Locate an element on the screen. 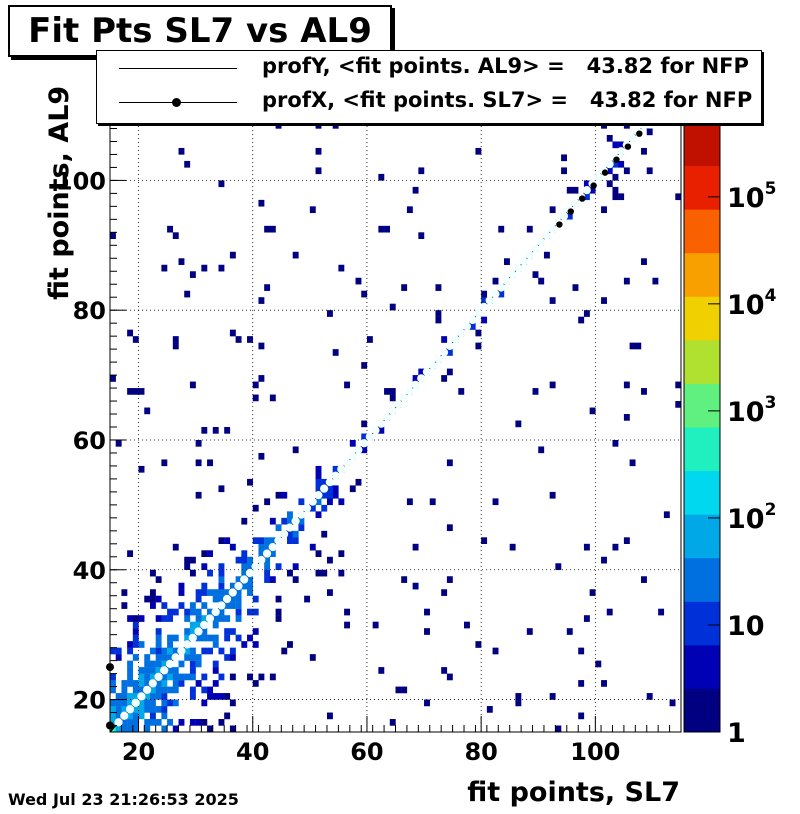 The width and height of the screenshot is (800, 814). profile-point-dark is located at coordinates (616, 159).